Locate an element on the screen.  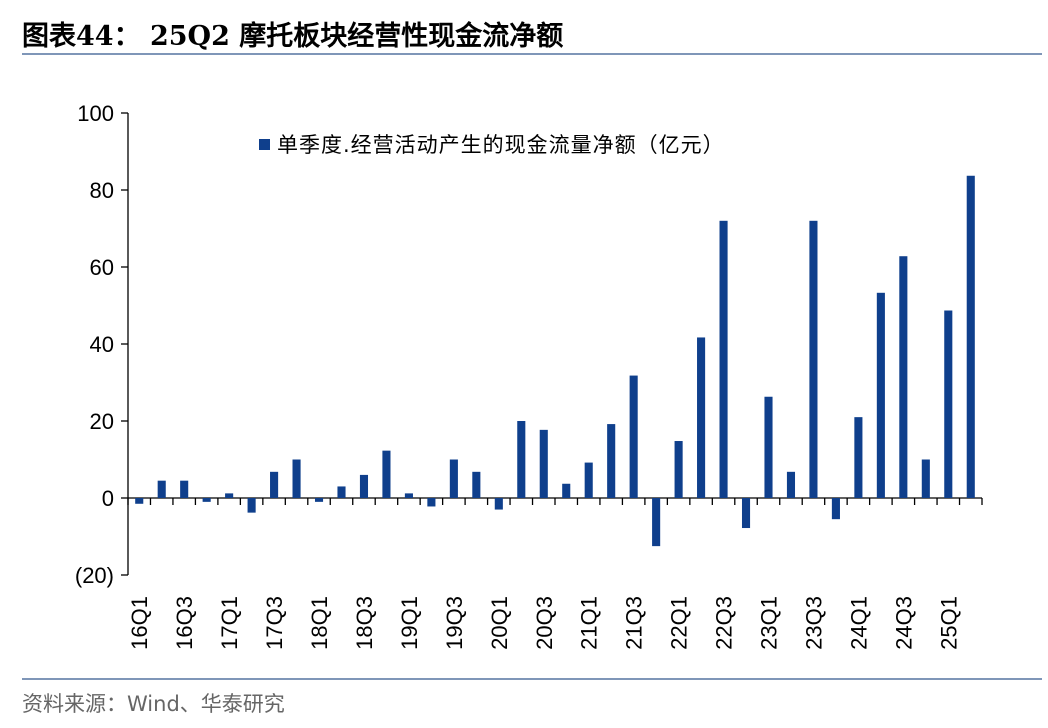
bar-16Q2 is located at coordinates (161, 489).